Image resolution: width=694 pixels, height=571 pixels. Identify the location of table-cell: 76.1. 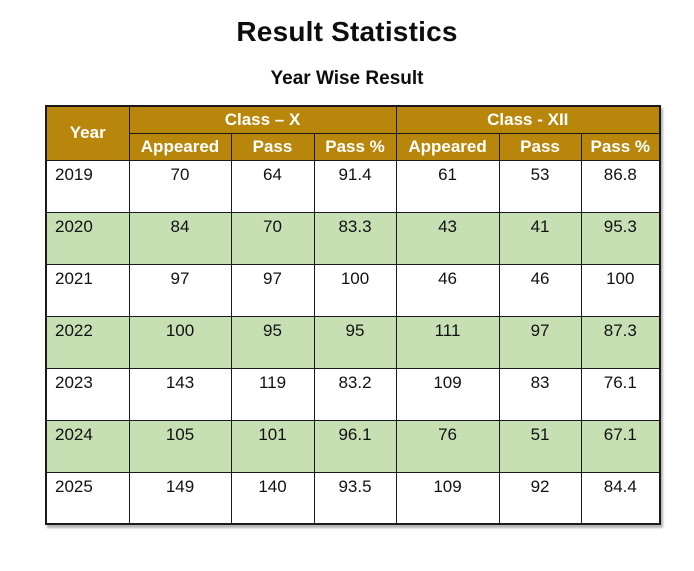
(620, 394).